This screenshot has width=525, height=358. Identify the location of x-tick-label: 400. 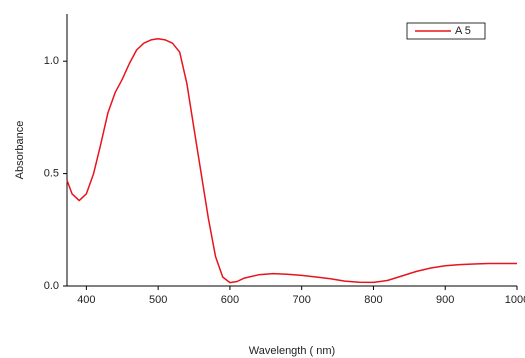
(86, 300).